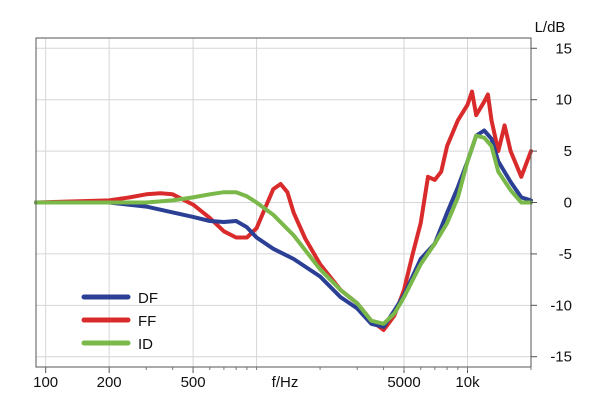 Image resolution: width=600 pixels, height=401 pixels. I want to click on x-axis-label: f/Hz, so click(285, 382).